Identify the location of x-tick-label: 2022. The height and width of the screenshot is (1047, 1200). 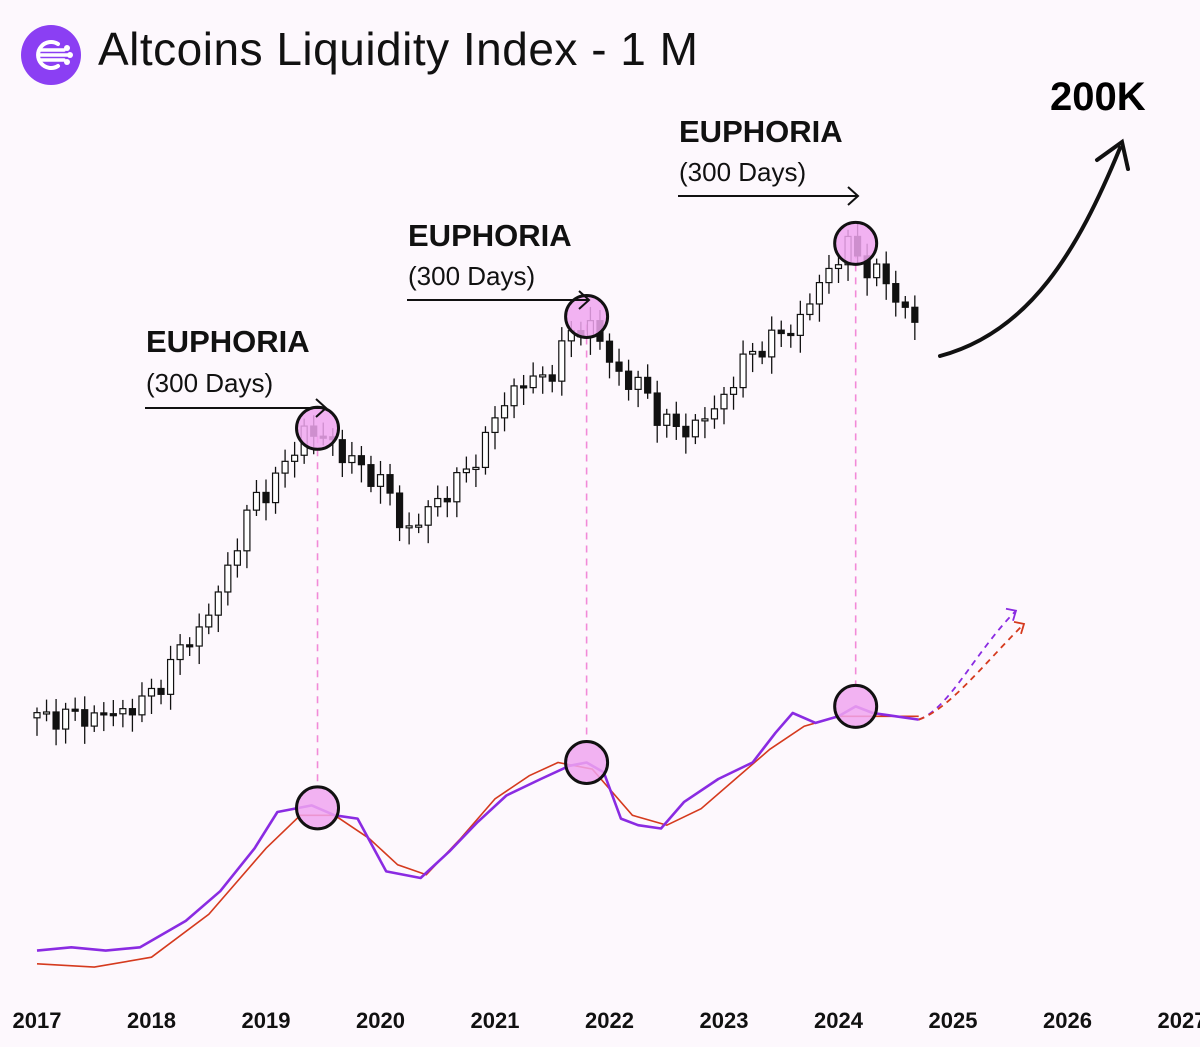
(609, 1020).